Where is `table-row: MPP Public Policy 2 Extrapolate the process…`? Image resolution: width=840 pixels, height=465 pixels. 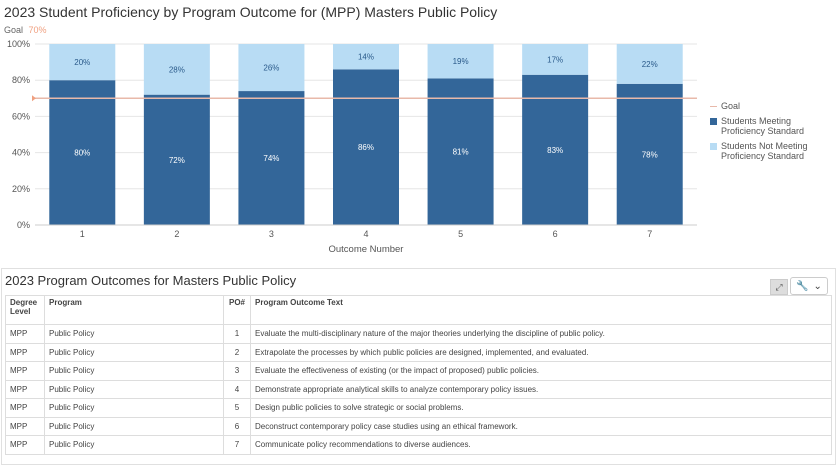 table-row: MPP Public Policy 2 Extrapolate the process… is located at coordinates (418, 352).